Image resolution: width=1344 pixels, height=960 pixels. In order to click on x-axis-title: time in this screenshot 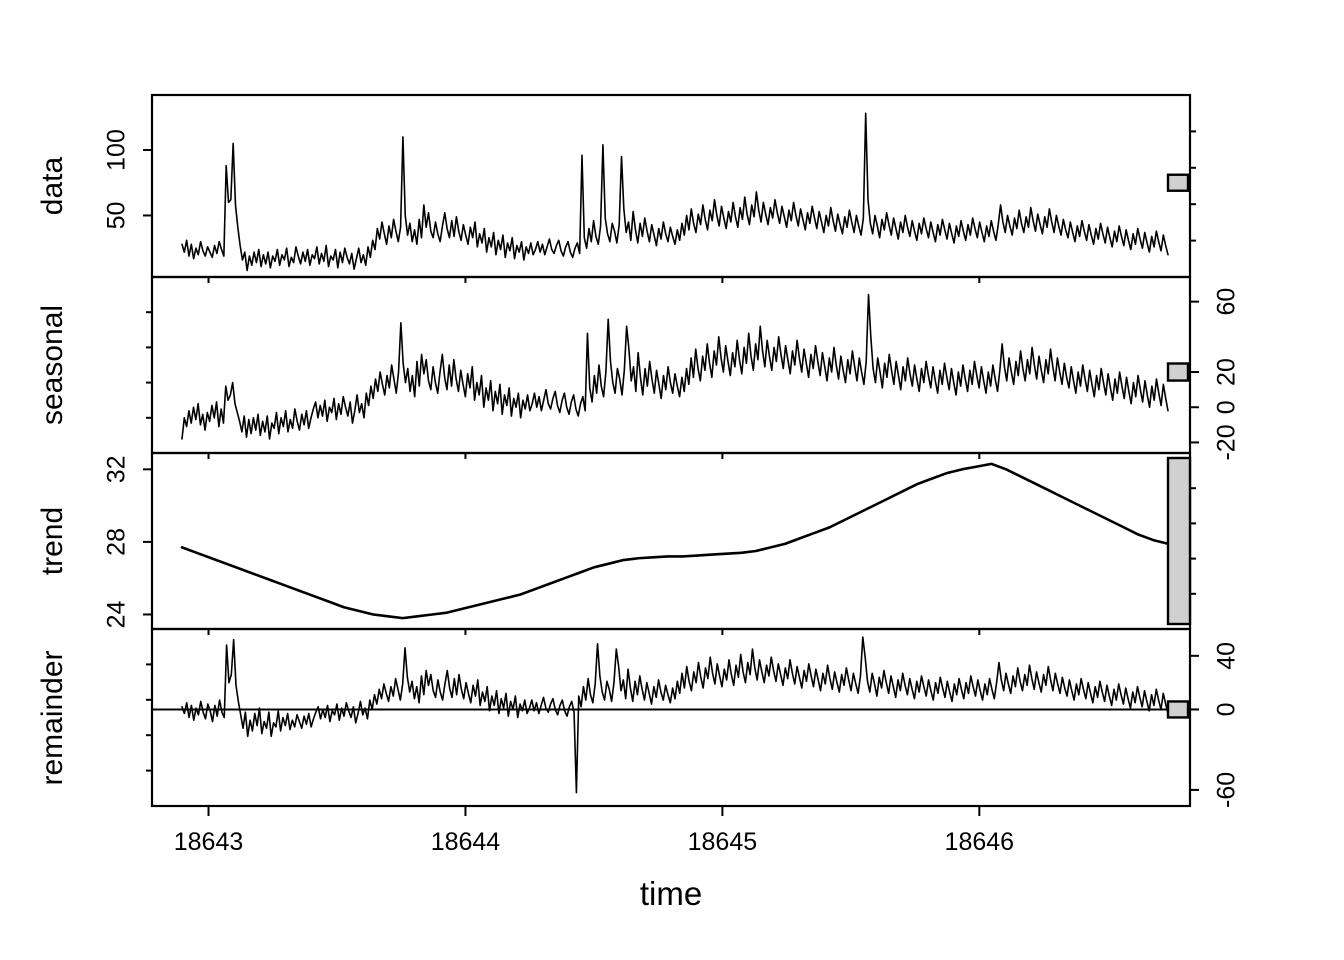, I will do `click(671, 893)`.